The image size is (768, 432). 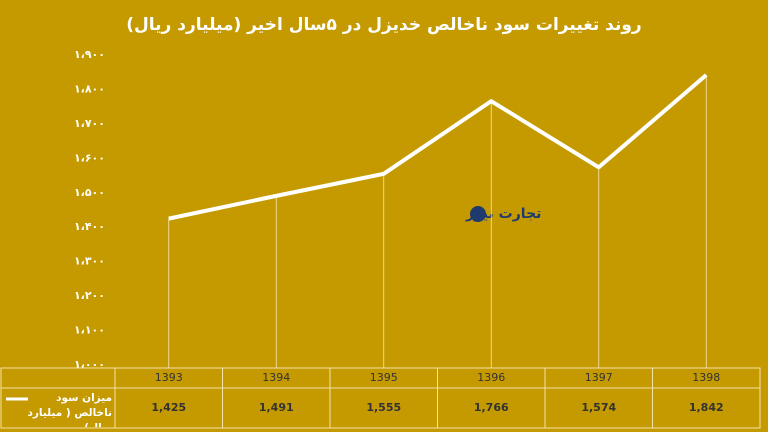 I want to click on y-tick-label: ۱،۷۰۰, so click(x=89, y=123).